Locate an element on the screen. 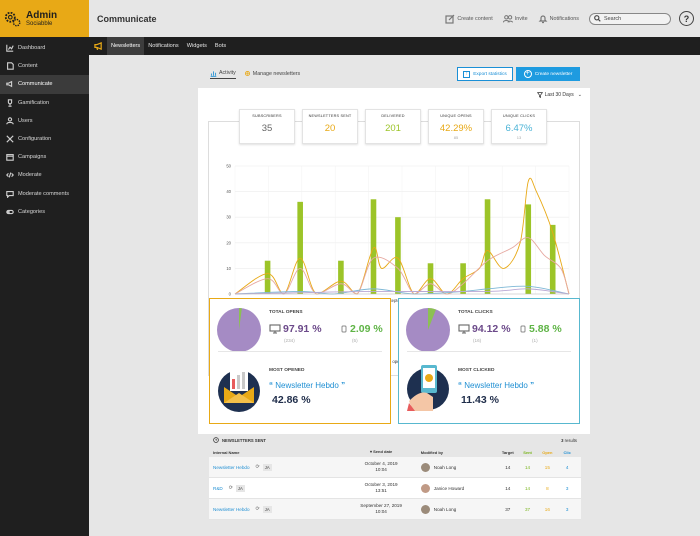 The image size is (700, 536). sidebar-item-content: Content is located at coordinates (44, 66).